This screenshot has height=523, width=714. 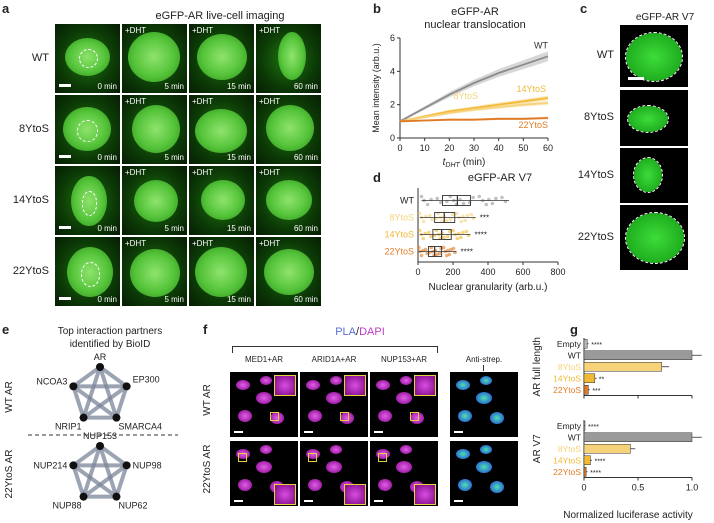 What do you see at coordinates (67, 506) in the screenshot?
I see `mut-network-node-label: NUP88` at bounding box center [67, 506].